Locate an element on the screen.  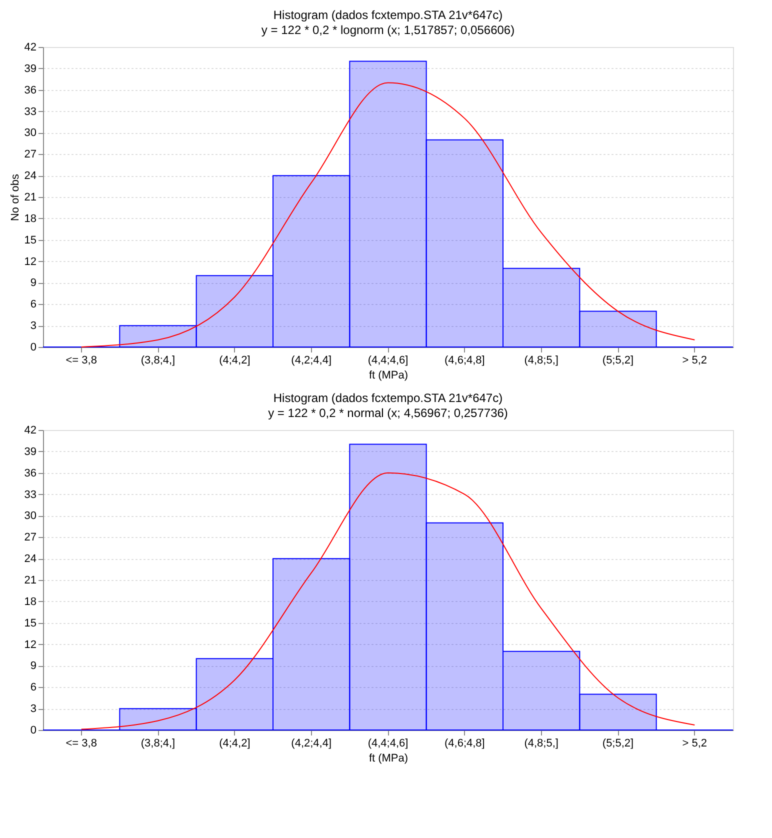
y-axis-title: No of obs is located at coordinates (15, 197).